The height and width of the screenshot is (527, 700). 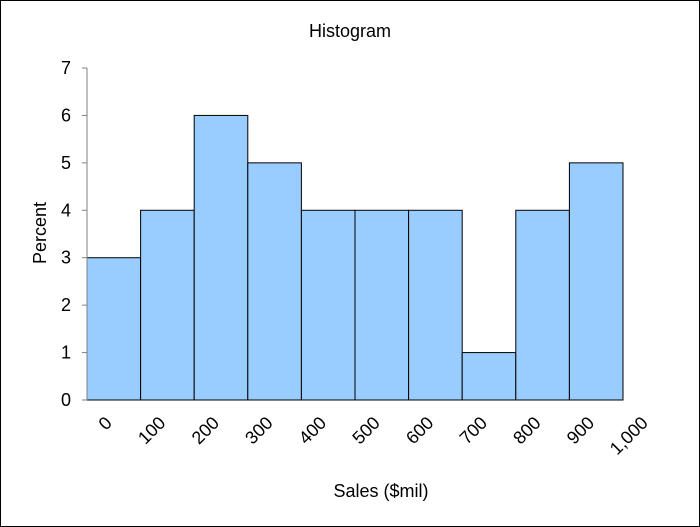 What do you see at coordinates (365, 430) in the screenshot?
I see `x-tick-label: 500` at bounding box center [365, 430].